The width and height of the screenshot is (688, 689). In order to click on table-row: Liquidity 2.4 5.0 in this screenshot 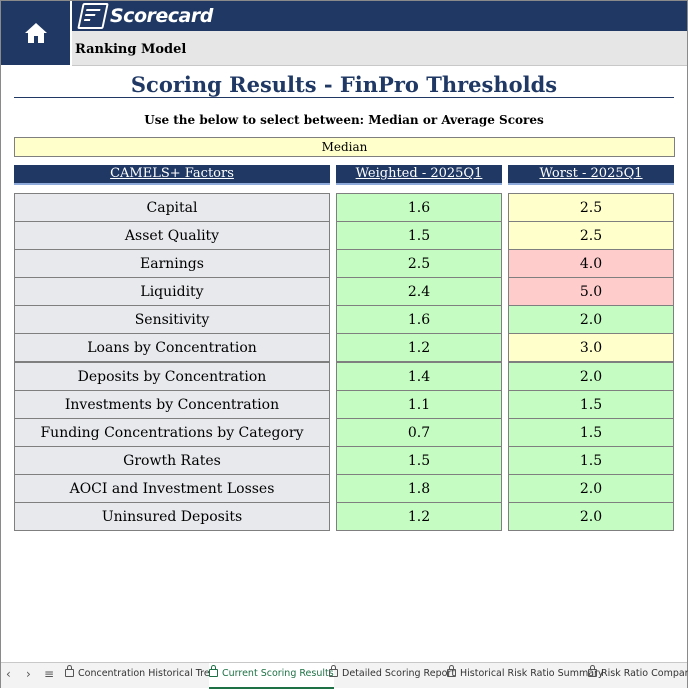, I will do `click(344, 292)`.